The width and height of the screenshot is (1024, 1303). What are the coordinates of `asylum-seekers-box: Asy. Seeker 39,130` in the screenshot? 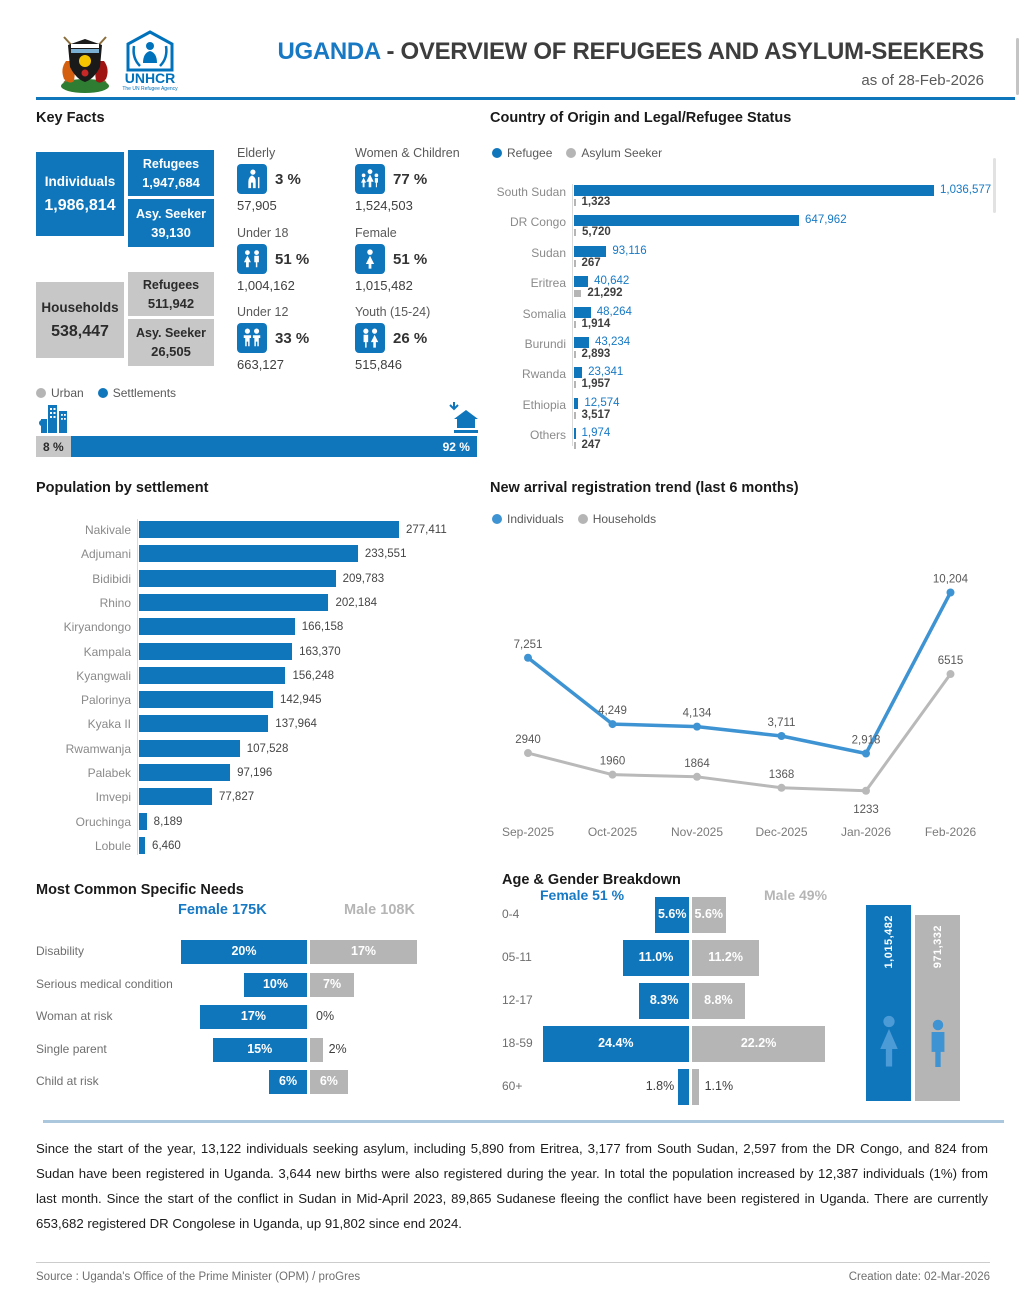 It's located at (171, 223).